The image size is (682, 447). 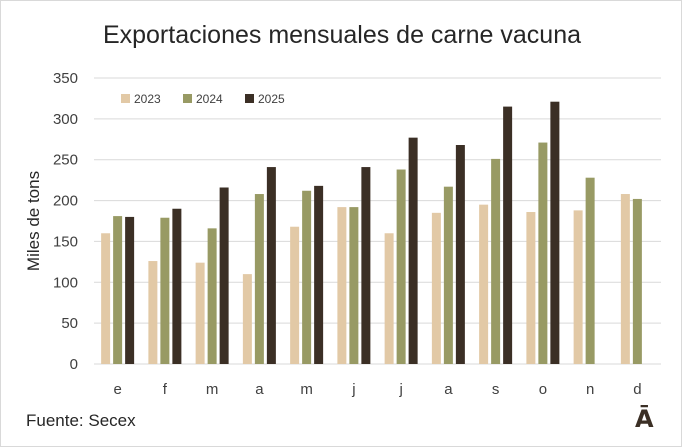 I want to click on legend-label-2024: 2024, so click(x=209, y=99).